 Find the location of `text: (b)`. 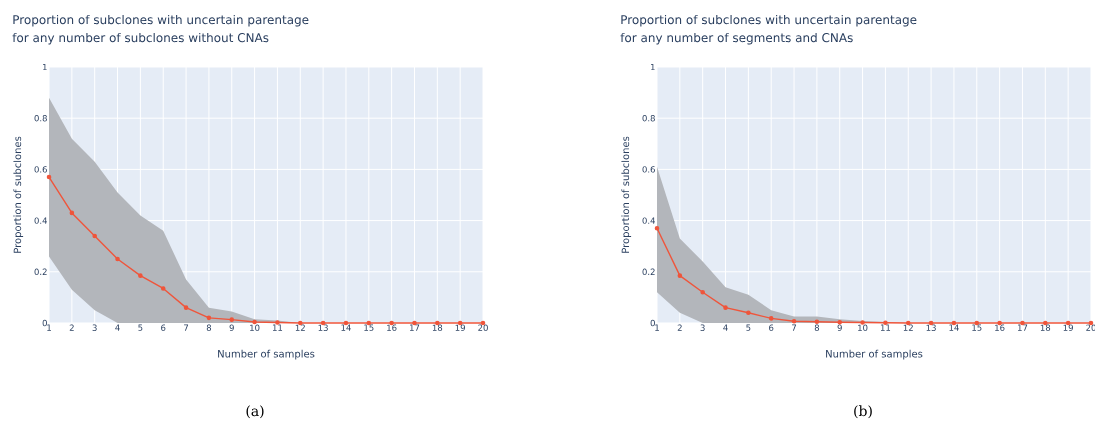

text: (b) is located at coordinates (863, 412).